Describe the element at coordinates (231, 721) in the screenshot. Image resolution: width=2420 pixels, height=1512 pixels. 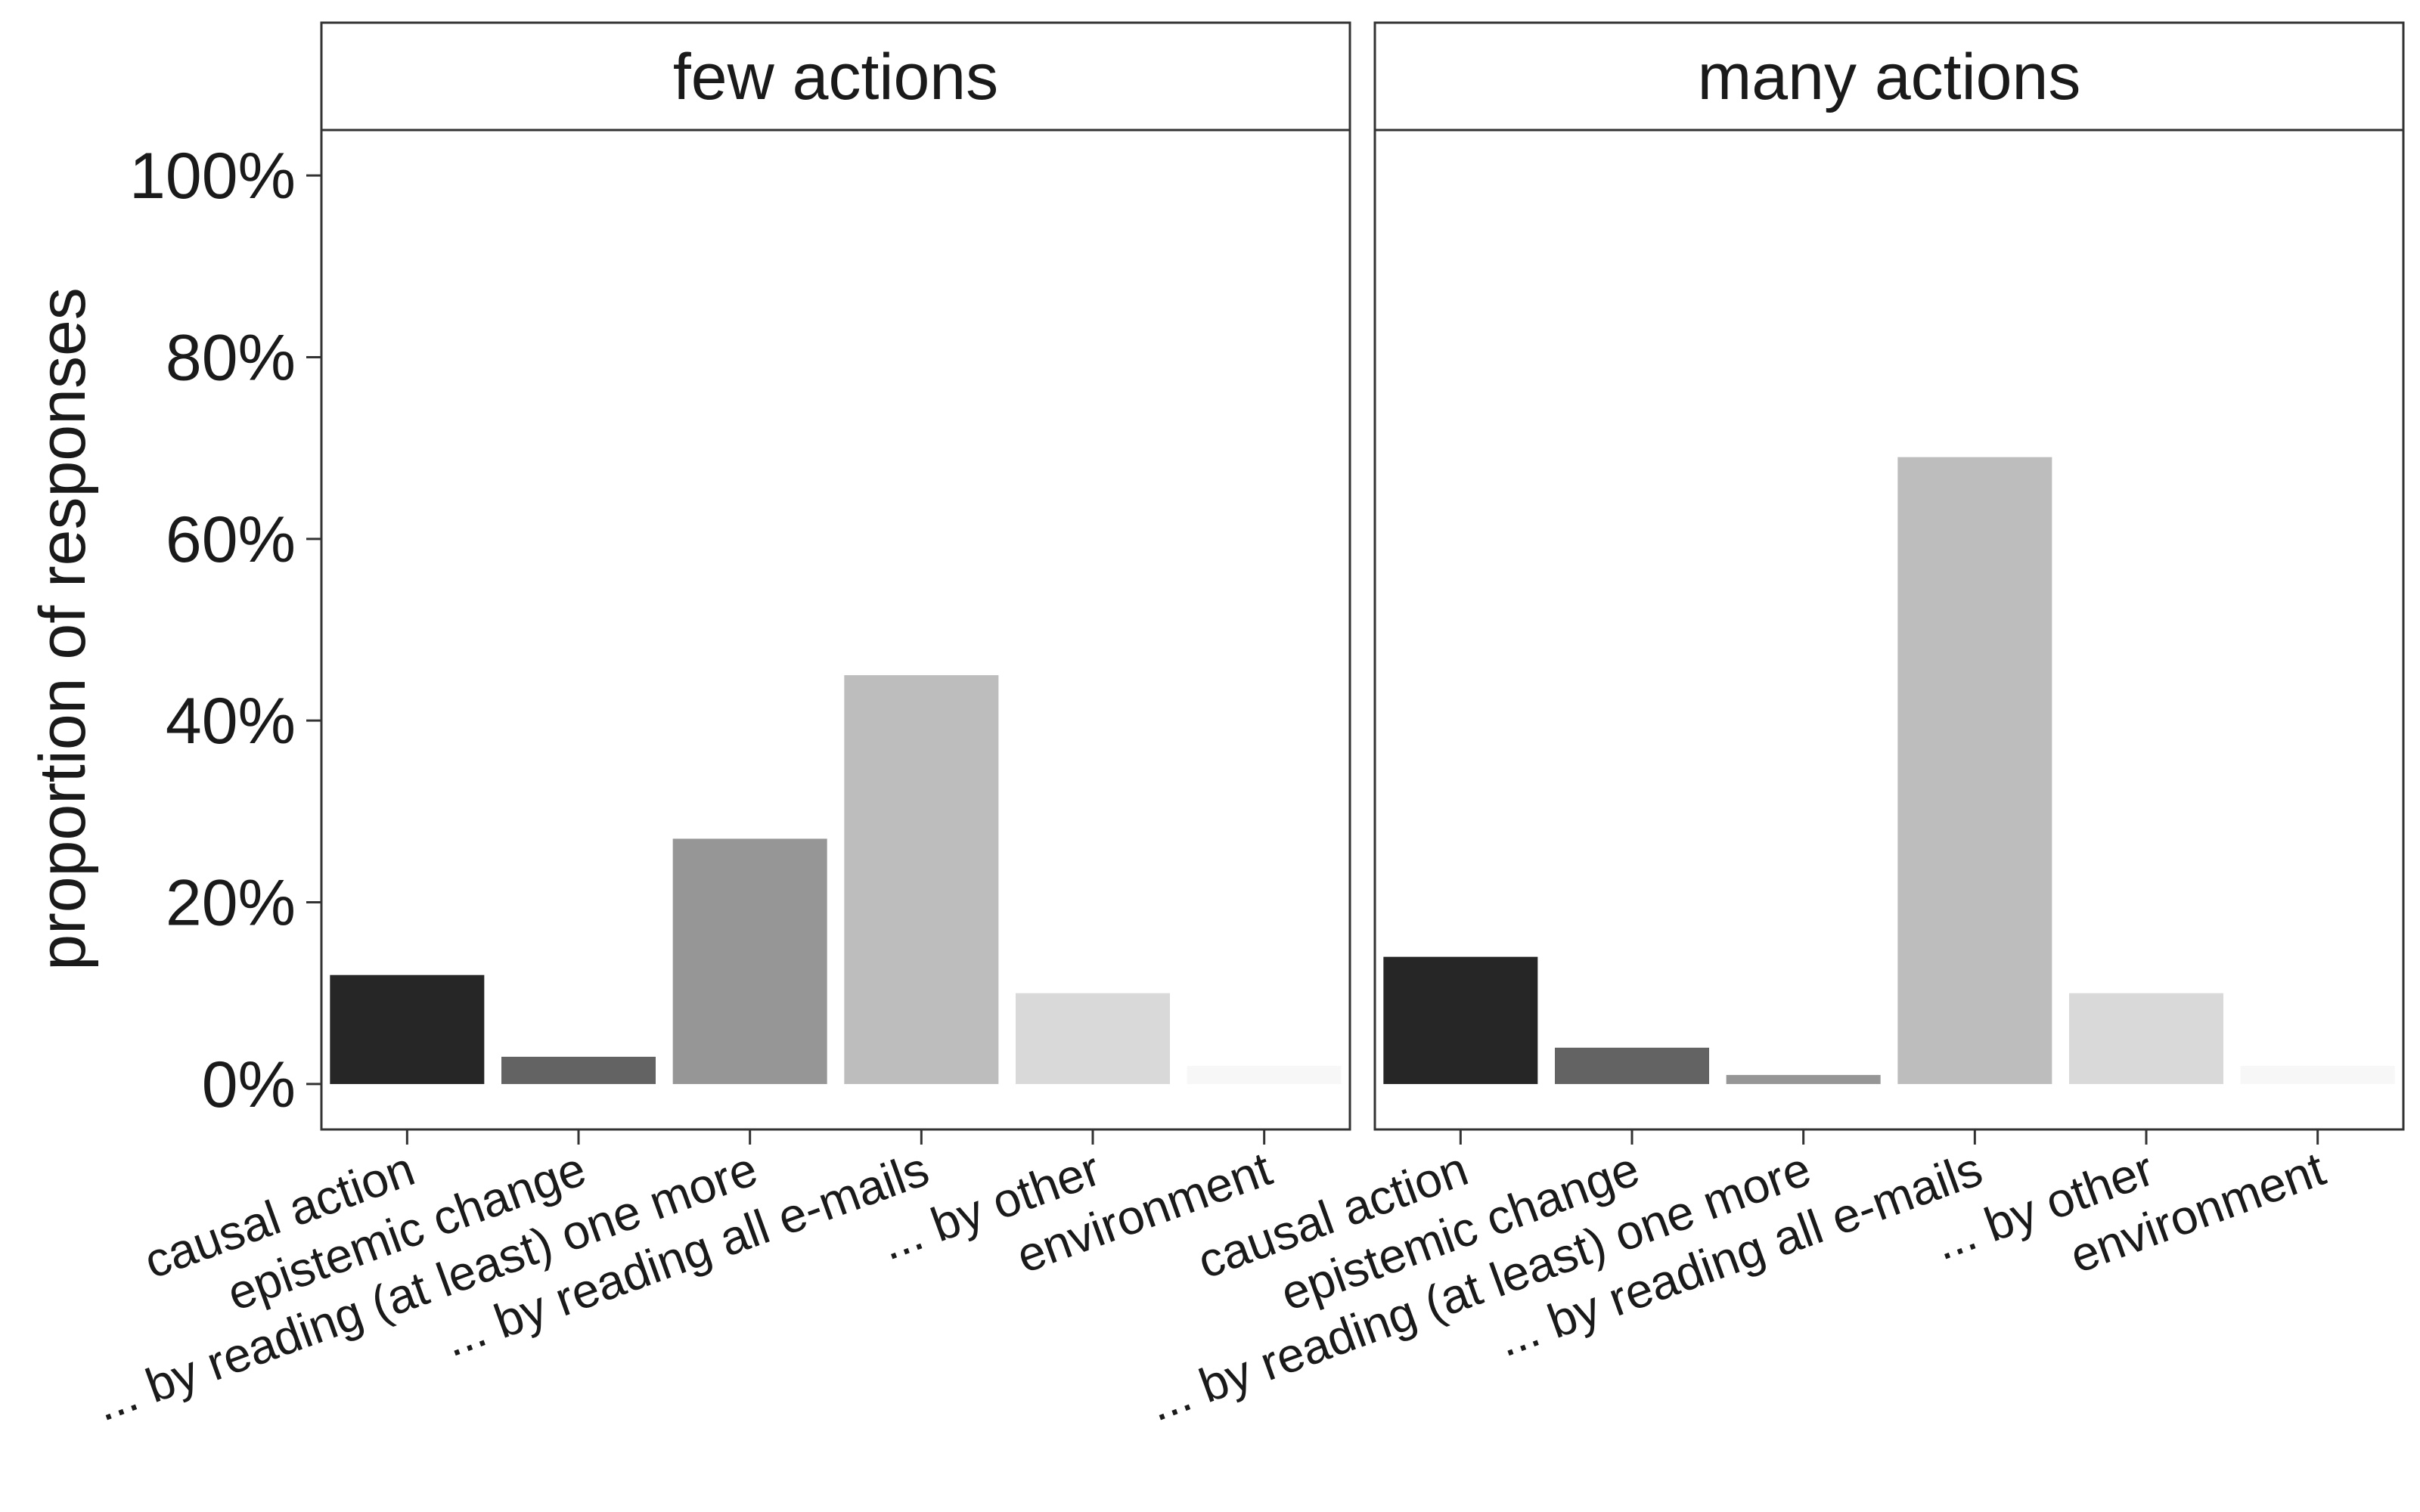
I see `y-tick-label: 40%` at that location.